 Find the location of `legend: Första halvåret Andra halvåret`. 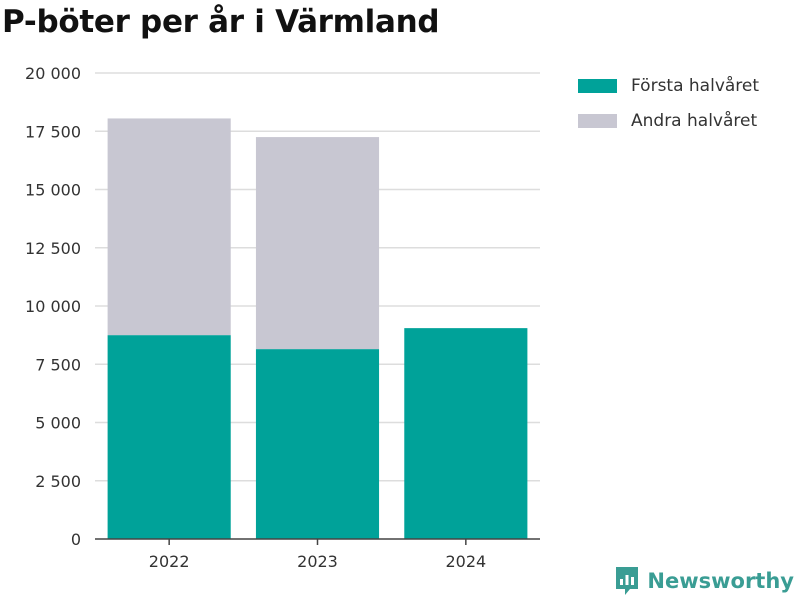

legend: Första halvåret Andra halvåret is located at coordinates (668, 109).